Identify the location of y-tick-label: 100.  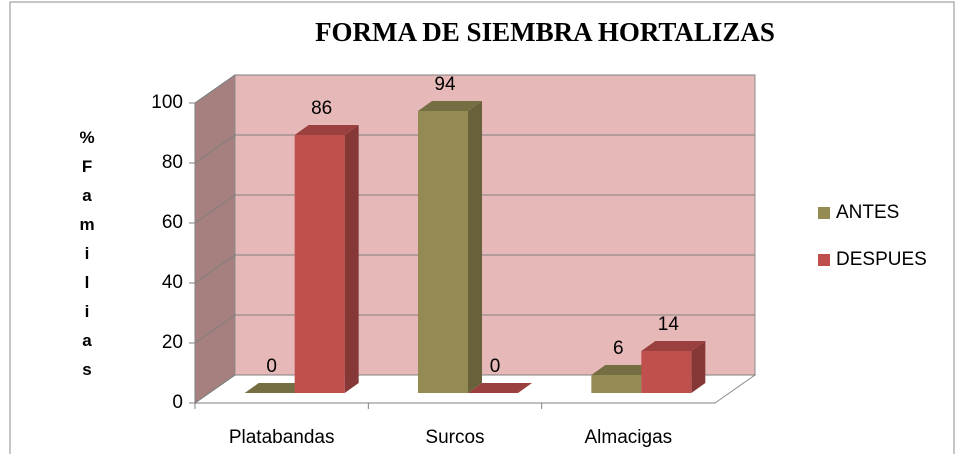
(167, 102).